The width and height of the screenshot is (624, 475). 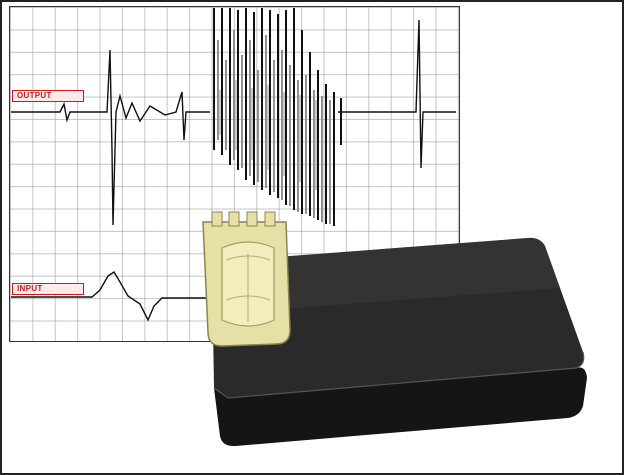 I want to click on input-trace, so click(x=113, y=296).